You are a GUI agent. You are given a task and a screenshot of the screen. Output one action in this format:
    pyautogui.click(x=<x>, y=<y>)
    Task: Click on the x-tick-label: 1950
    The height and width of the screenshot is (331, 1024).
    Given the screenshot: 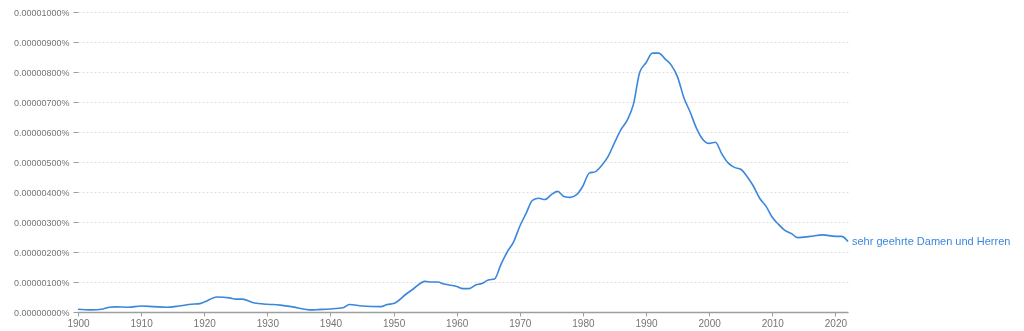 What is the action you would take?
    pyautogui.click(x=394, y=323)
    